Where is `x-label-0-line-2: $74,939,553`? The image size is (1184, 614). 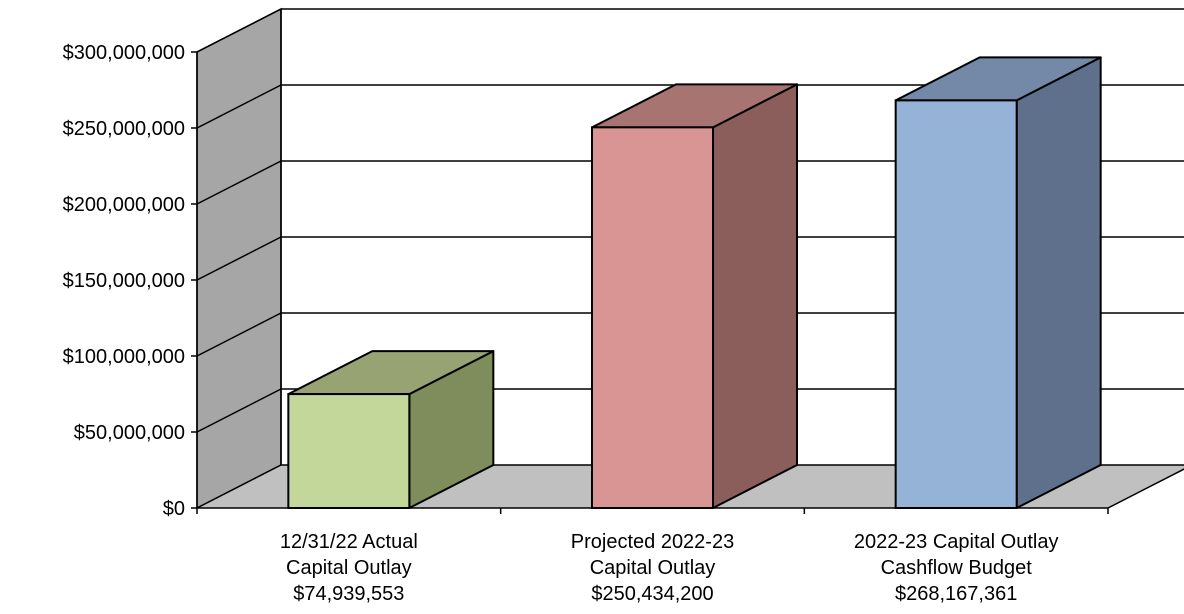
x-label-0-line-2: $74,939,553 is located at coordinates (348, 594).